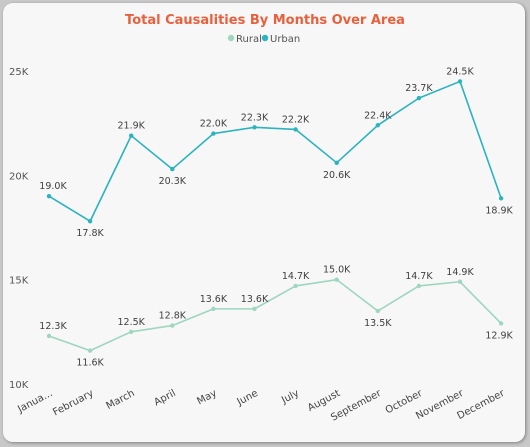  What do you see at coordinates (337, 270) in the screenshot?
I see `data-label-rural: 15.0K` at bounding box center [337, 270].